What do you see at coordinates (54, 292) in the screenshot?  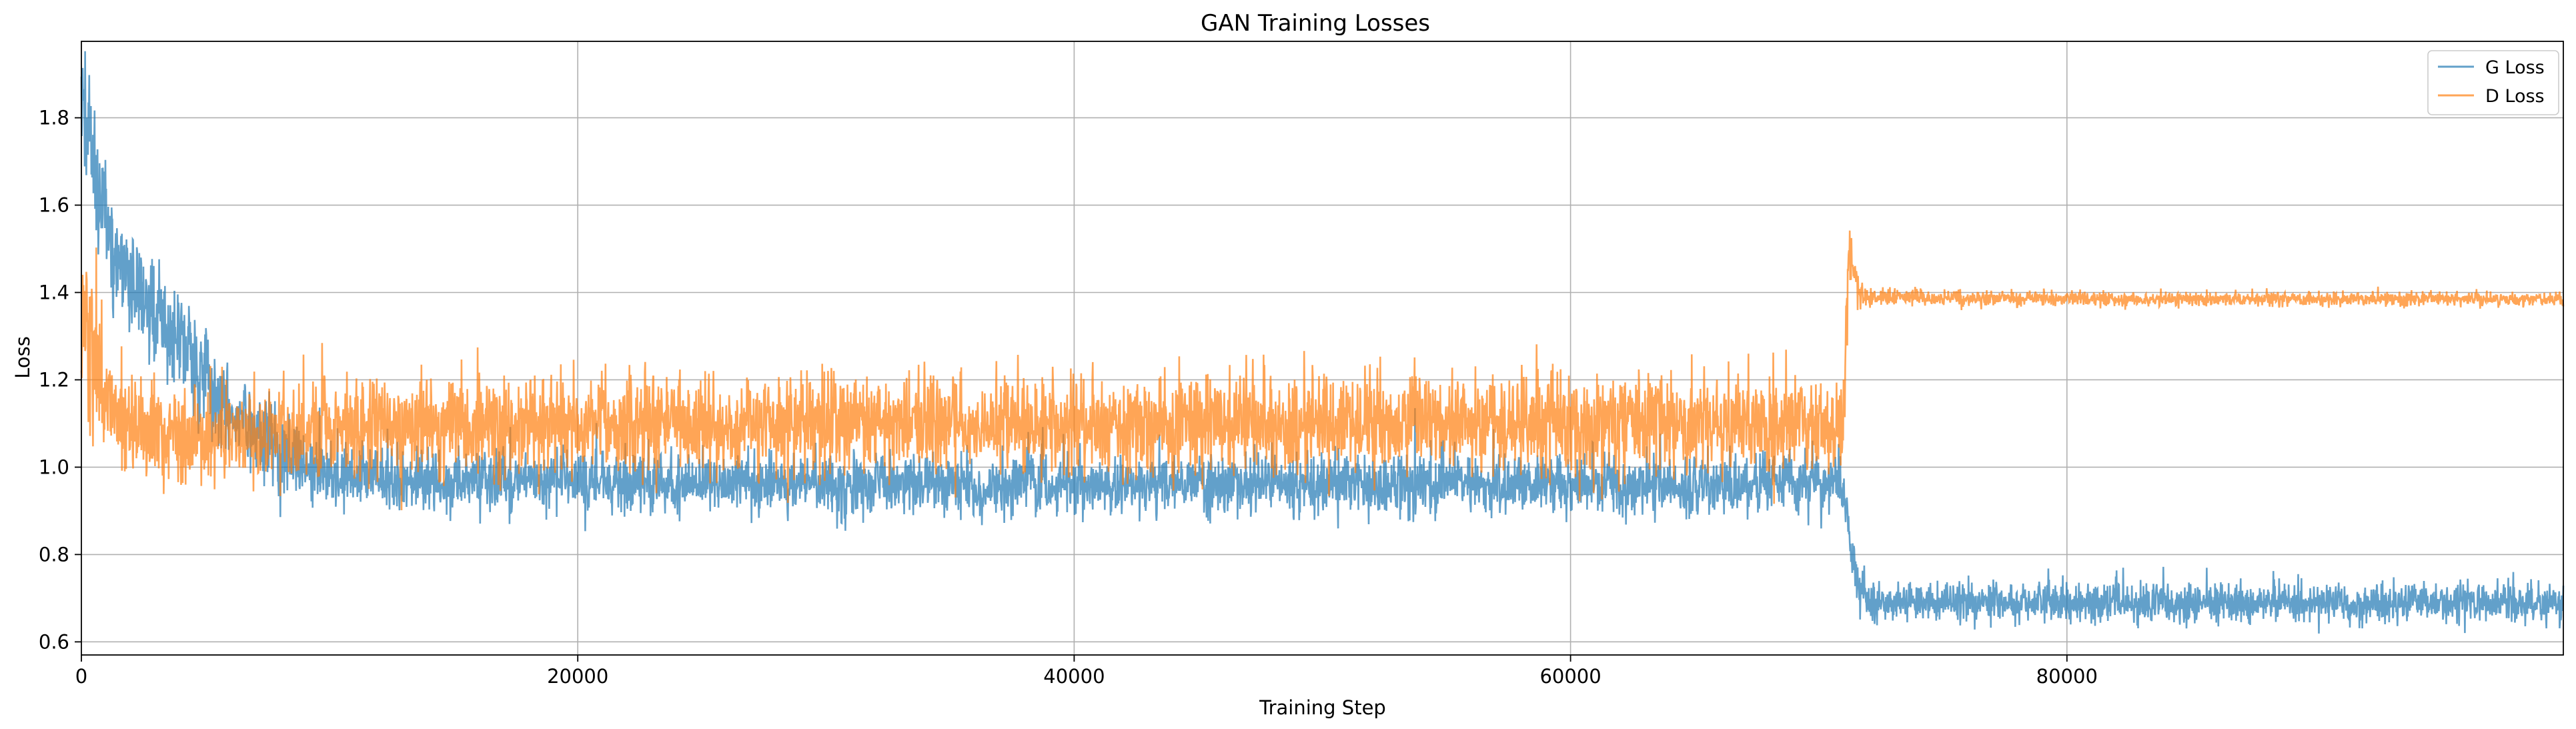 I see `y-tick-label: 1.4` at bounding box center [54, 292].